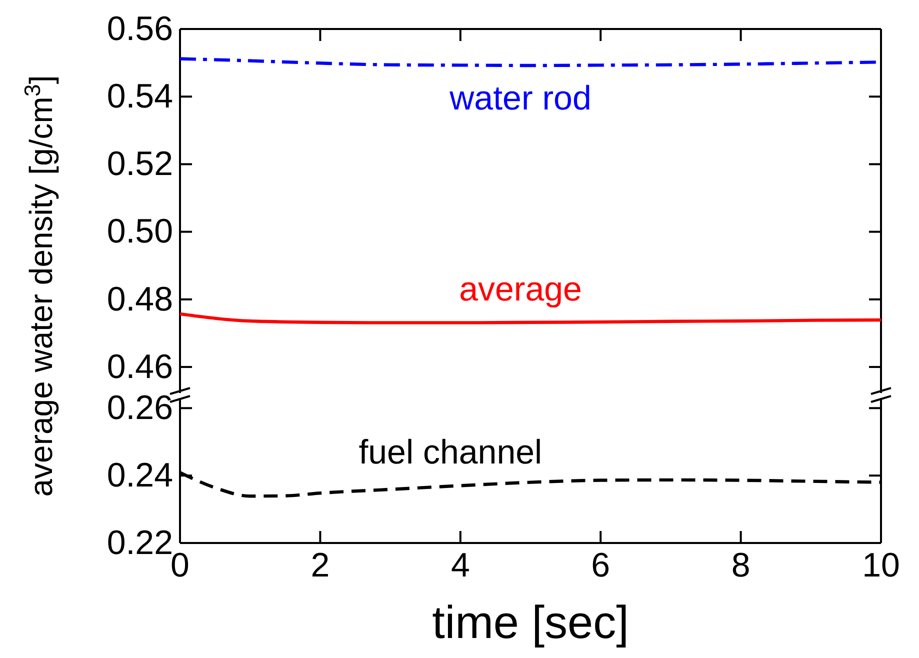 This screenshot has height=658, width=919. I want to click on y-tick-label: 0.22, so click(139, 543).